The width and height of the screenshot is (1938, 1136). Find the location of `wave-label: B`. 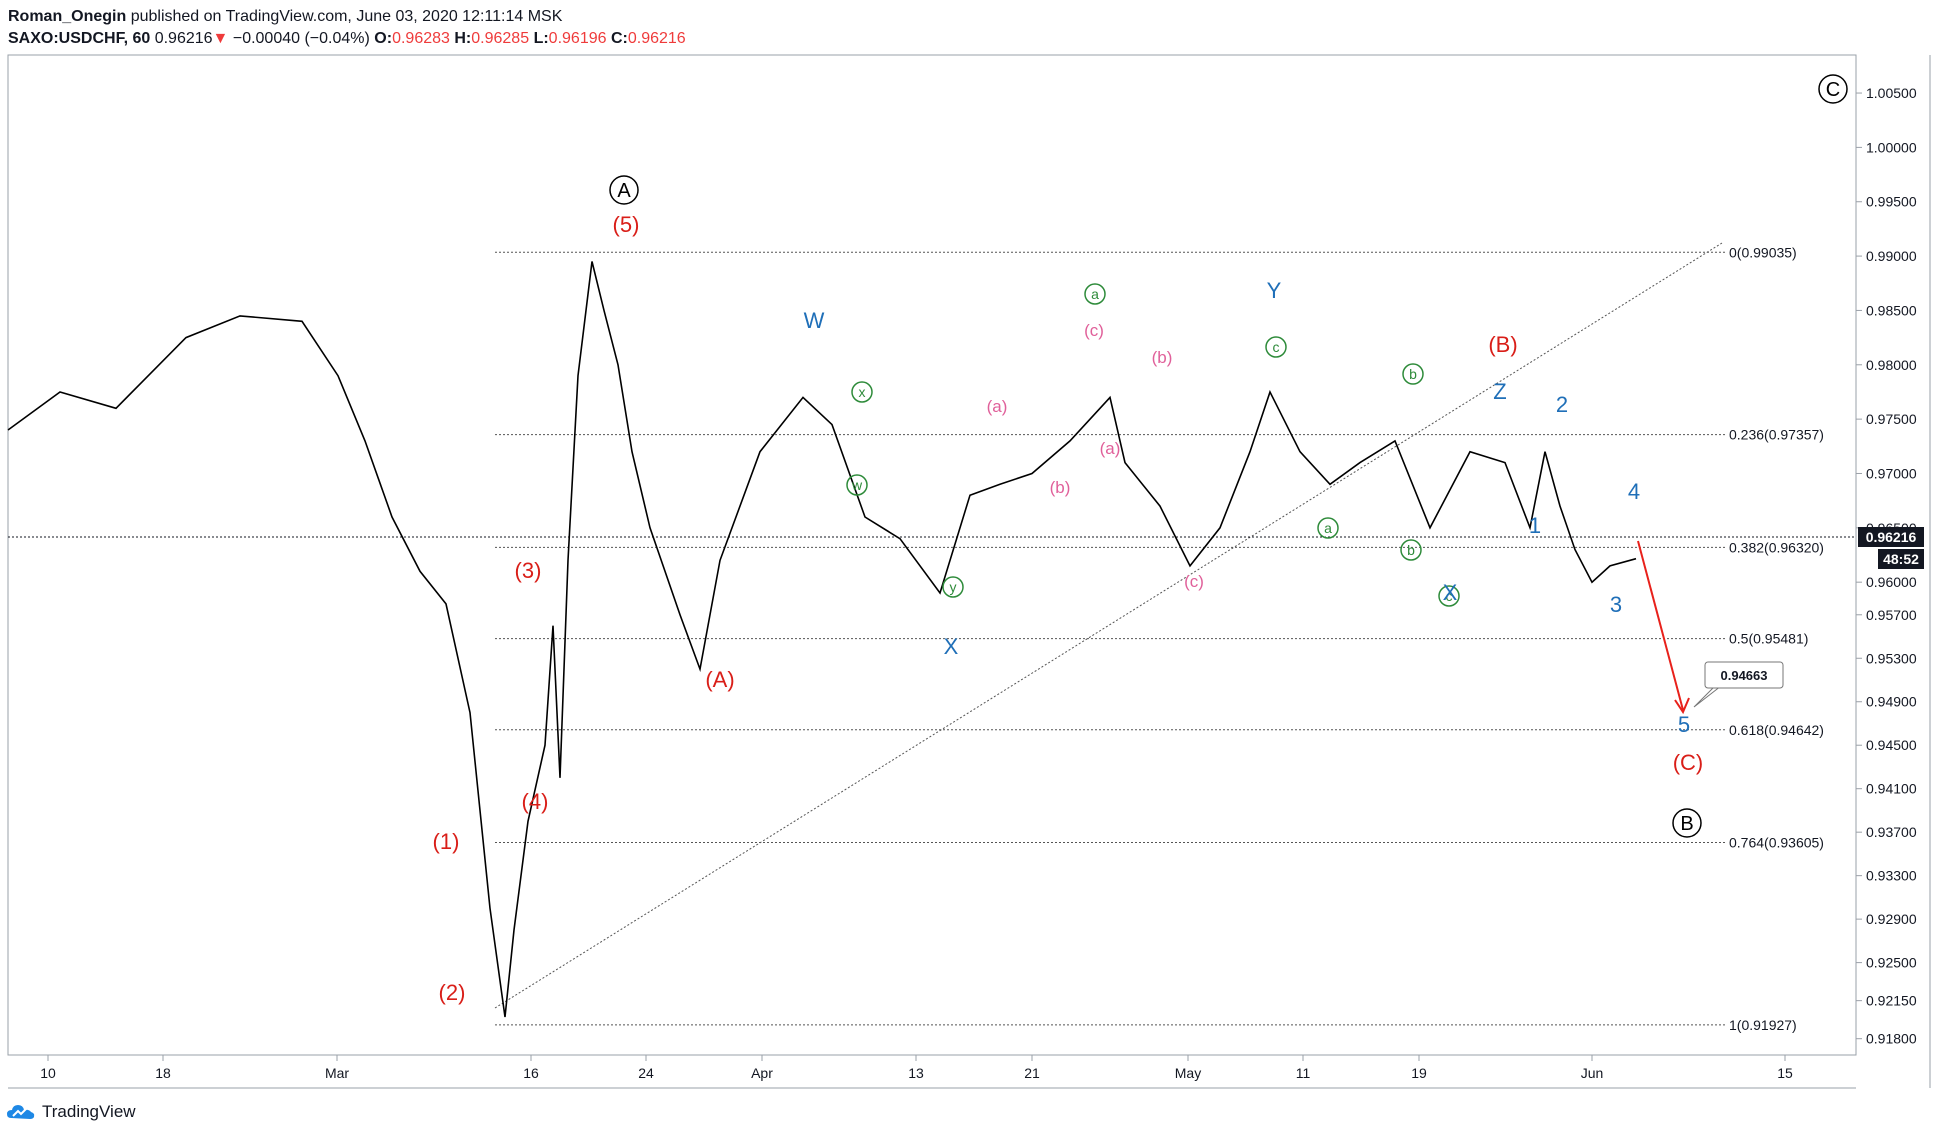

wave-label: B is located at coordinates (1687, 823).